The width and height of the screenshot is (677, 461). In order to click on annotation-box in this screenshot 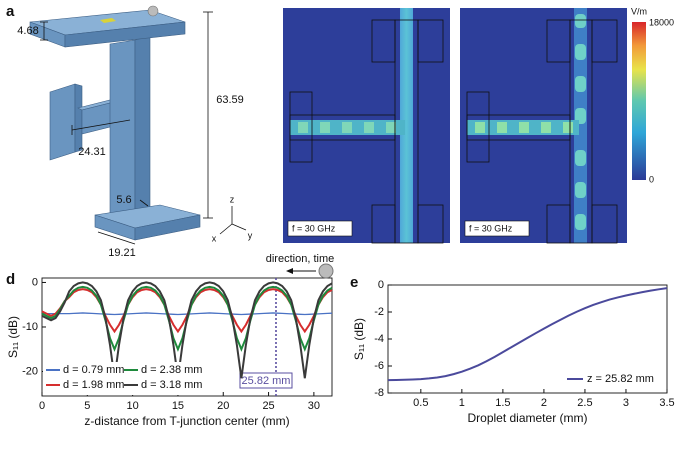, I will do `click(266, 380)`.